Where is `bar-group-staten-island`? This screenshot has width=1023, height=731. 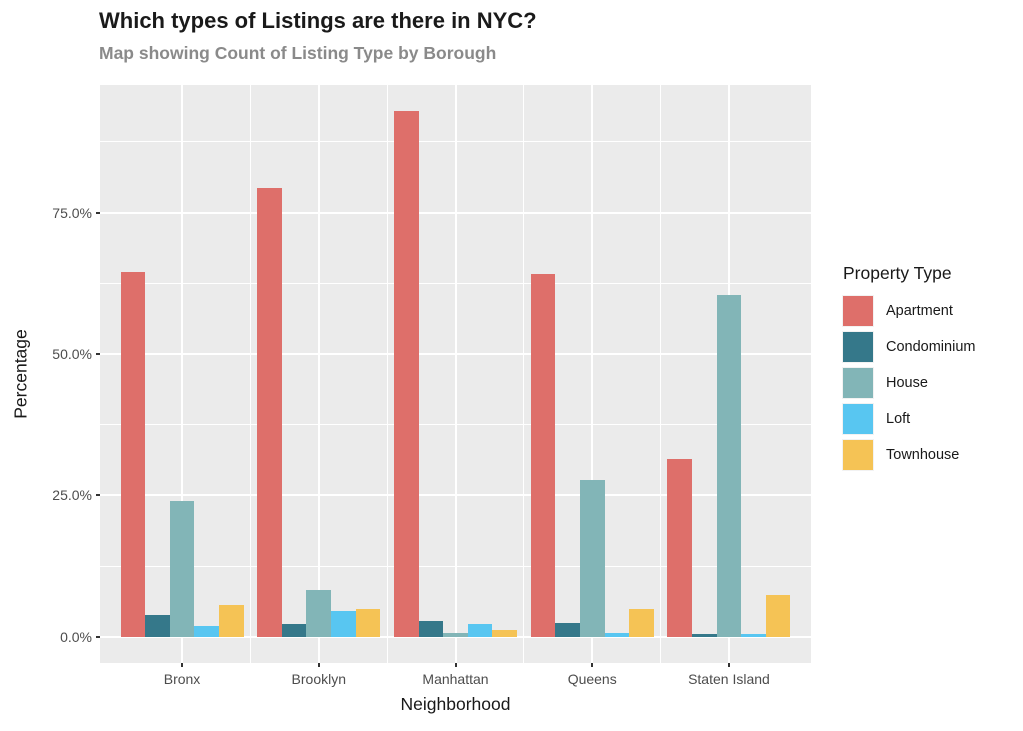 bar-group-staten-island is located at coordinates (729, 361).